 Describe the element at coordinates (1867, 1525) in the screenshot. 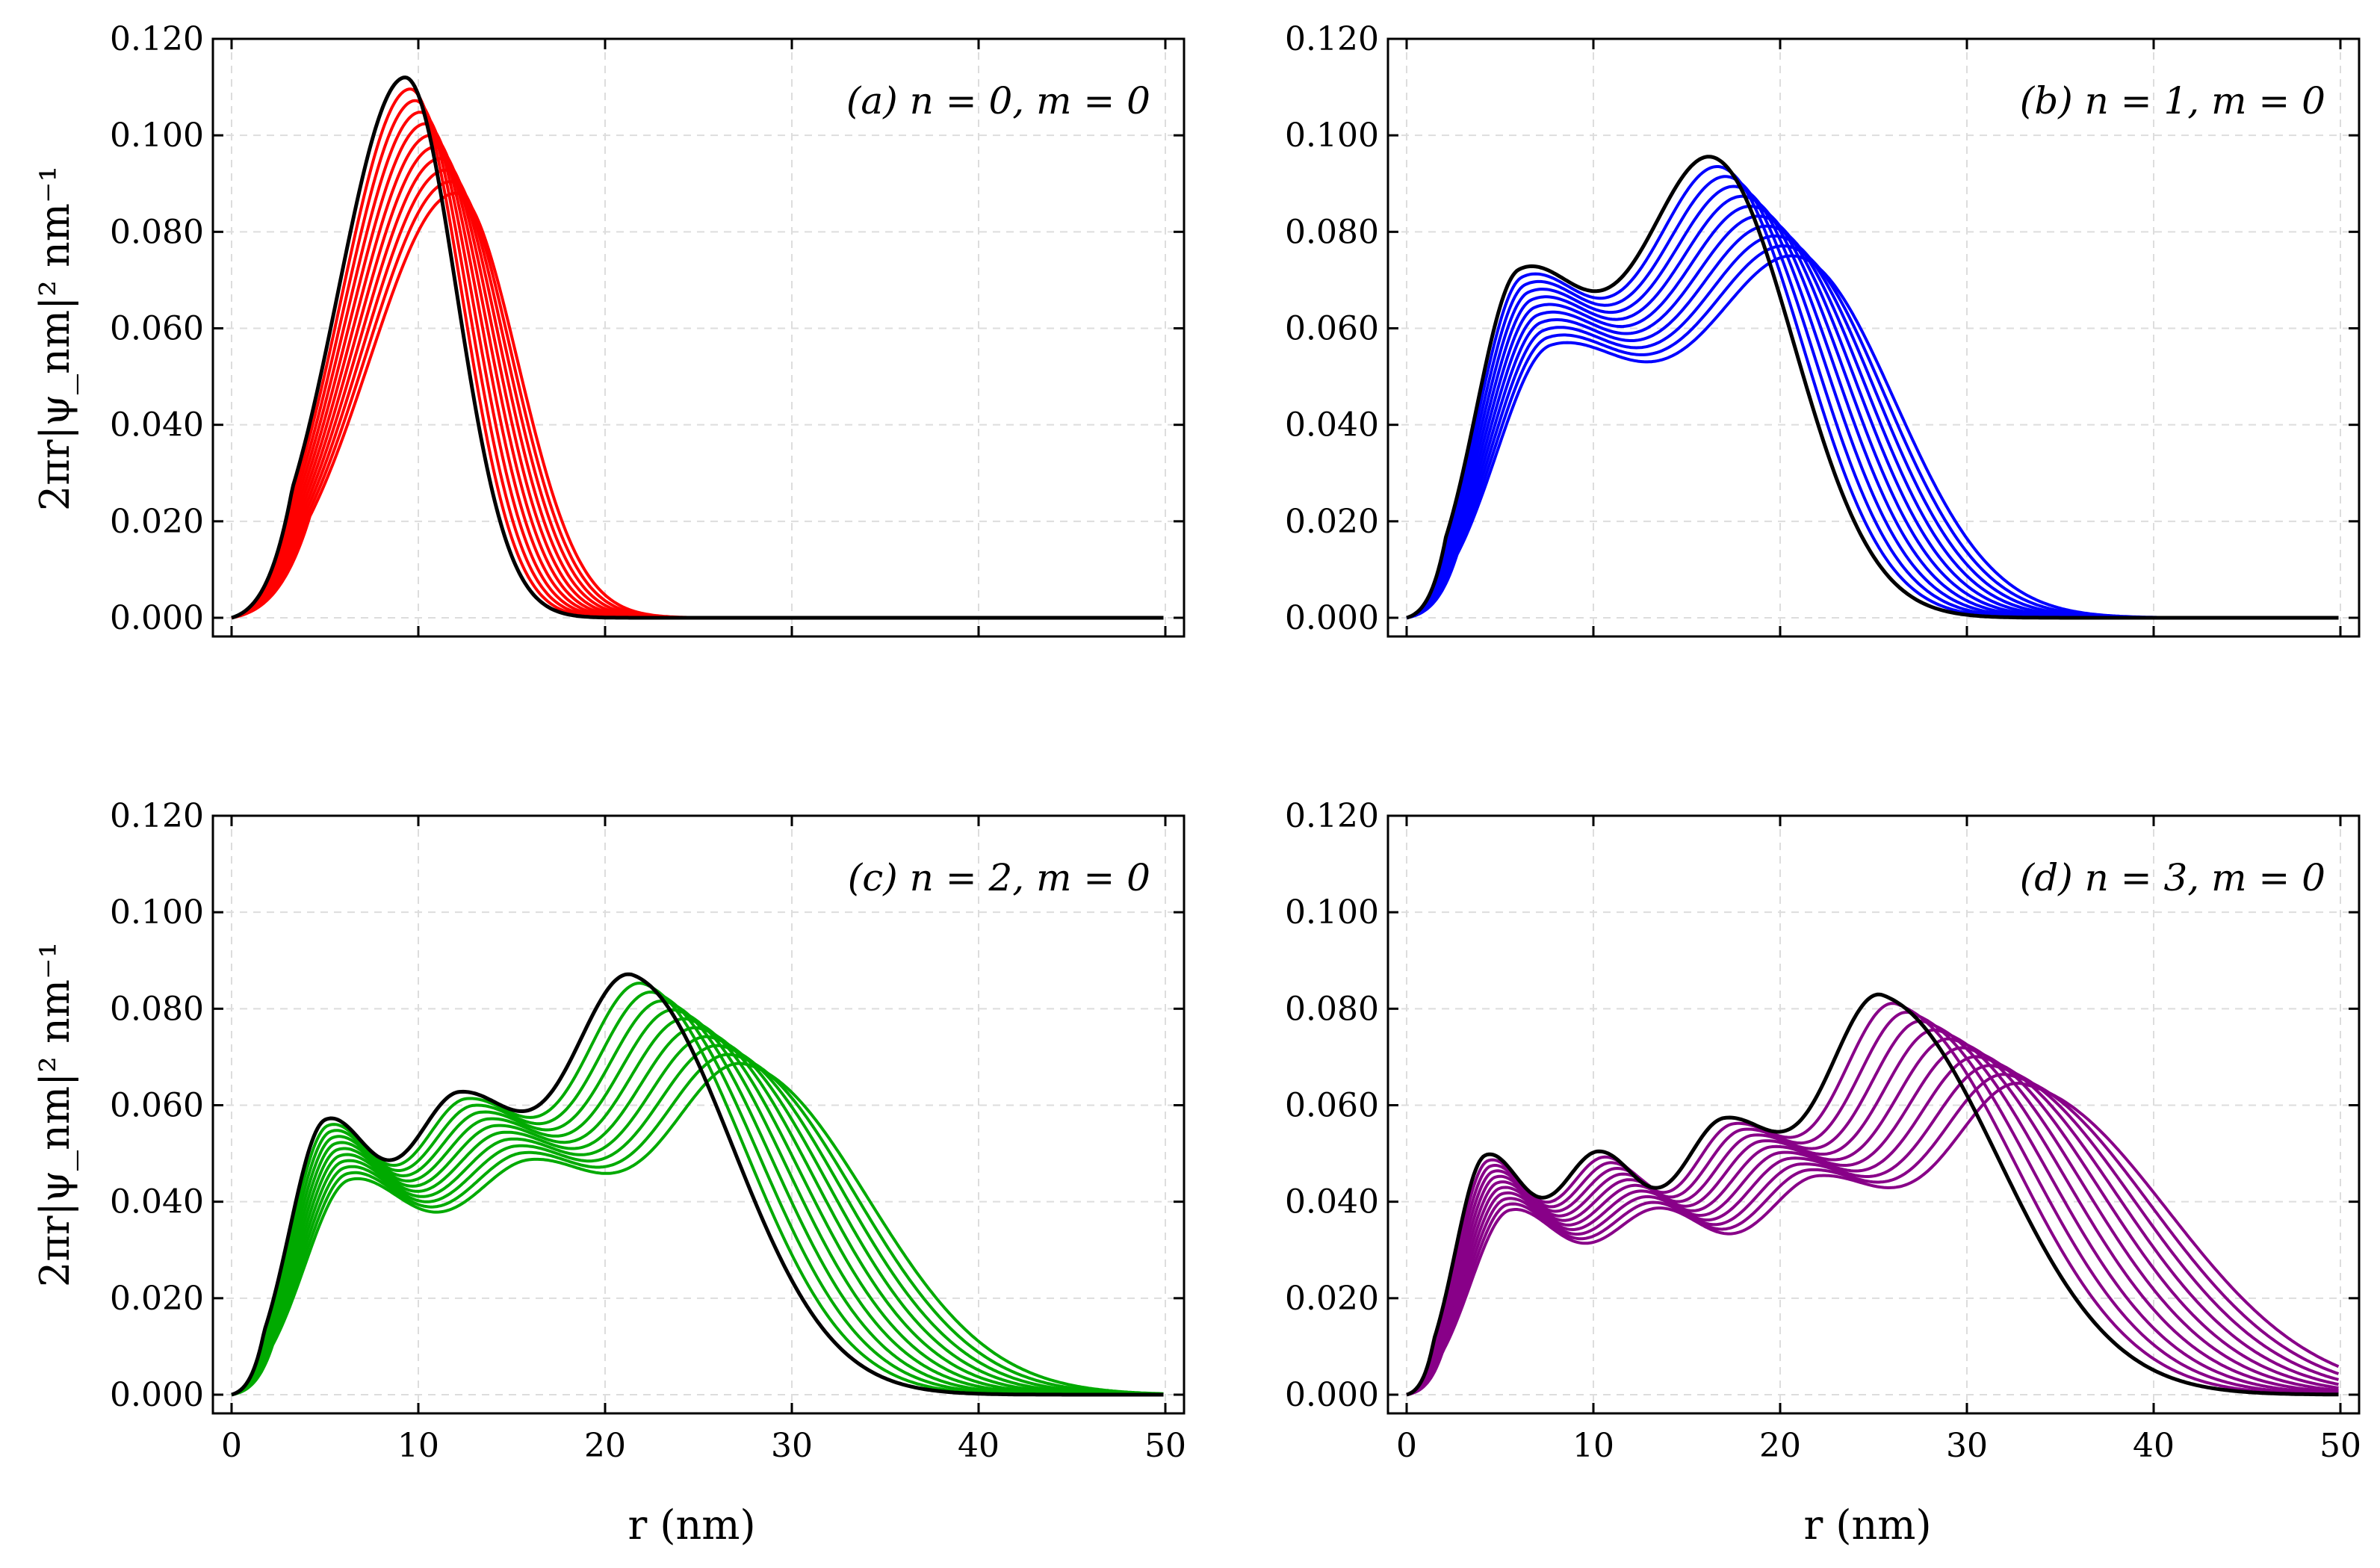

I see `x-axis-title-right: r (nm)` at that location.